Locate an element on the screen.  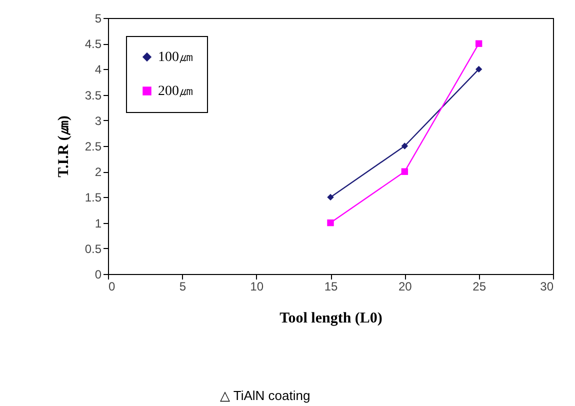
legend-label: 200㎛ is located at coordinates (175, 91).